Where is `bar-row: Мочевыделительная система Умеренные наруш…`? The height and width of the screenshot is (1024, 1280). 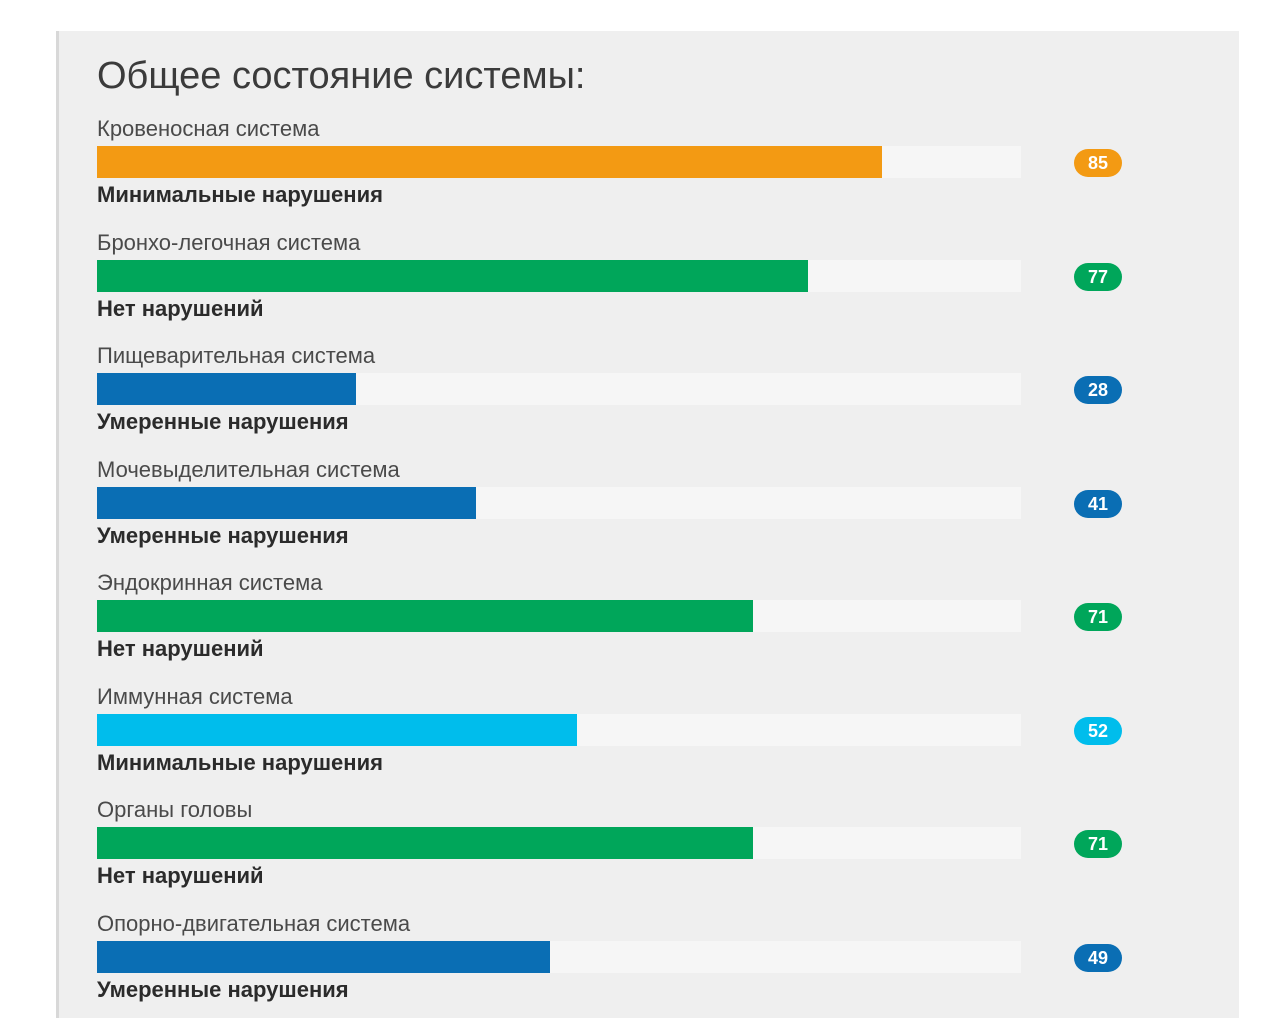
bar-row: Мочевыделительная система Умеренные наруш… is located at coordinates (649, 514).